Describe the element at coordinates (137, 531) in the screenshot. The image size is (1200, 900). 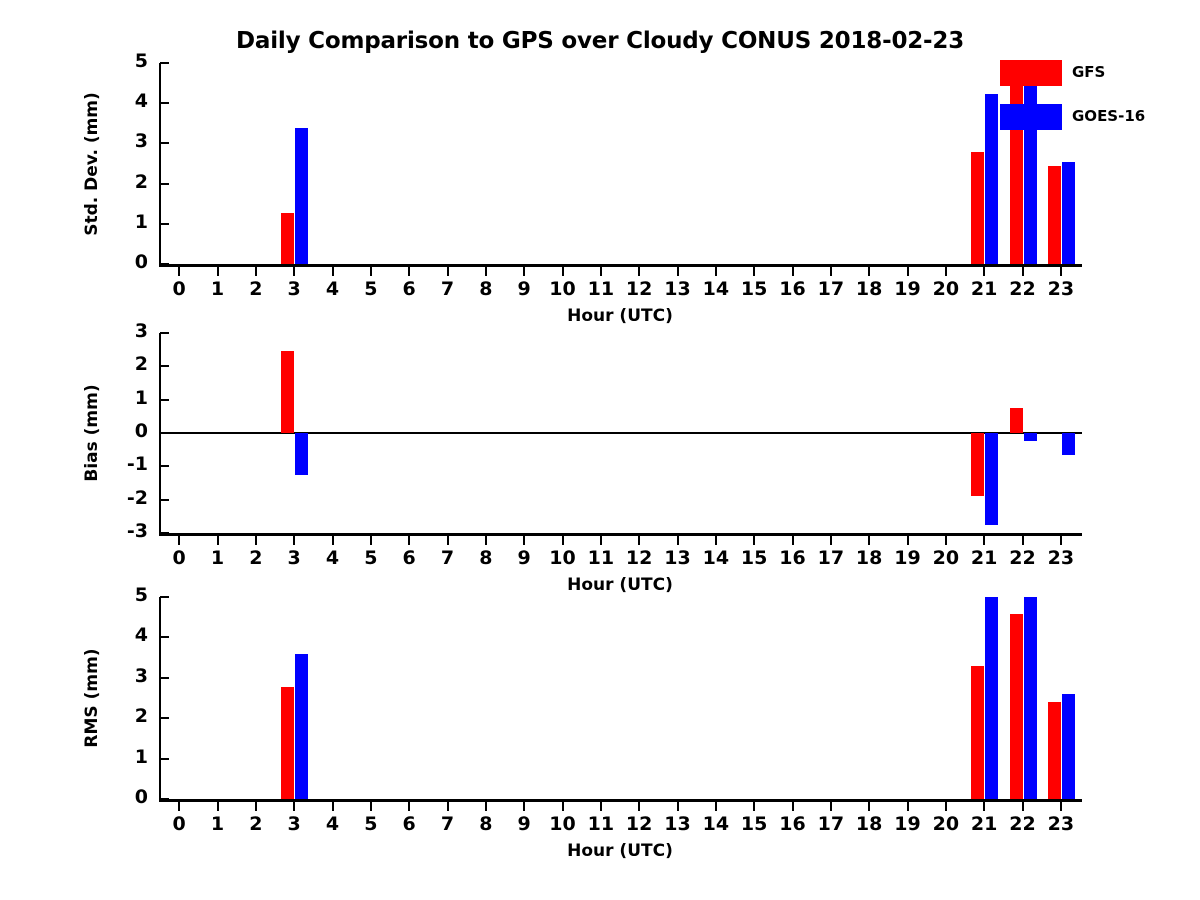
I see `y-tick-label: -3` at that location.